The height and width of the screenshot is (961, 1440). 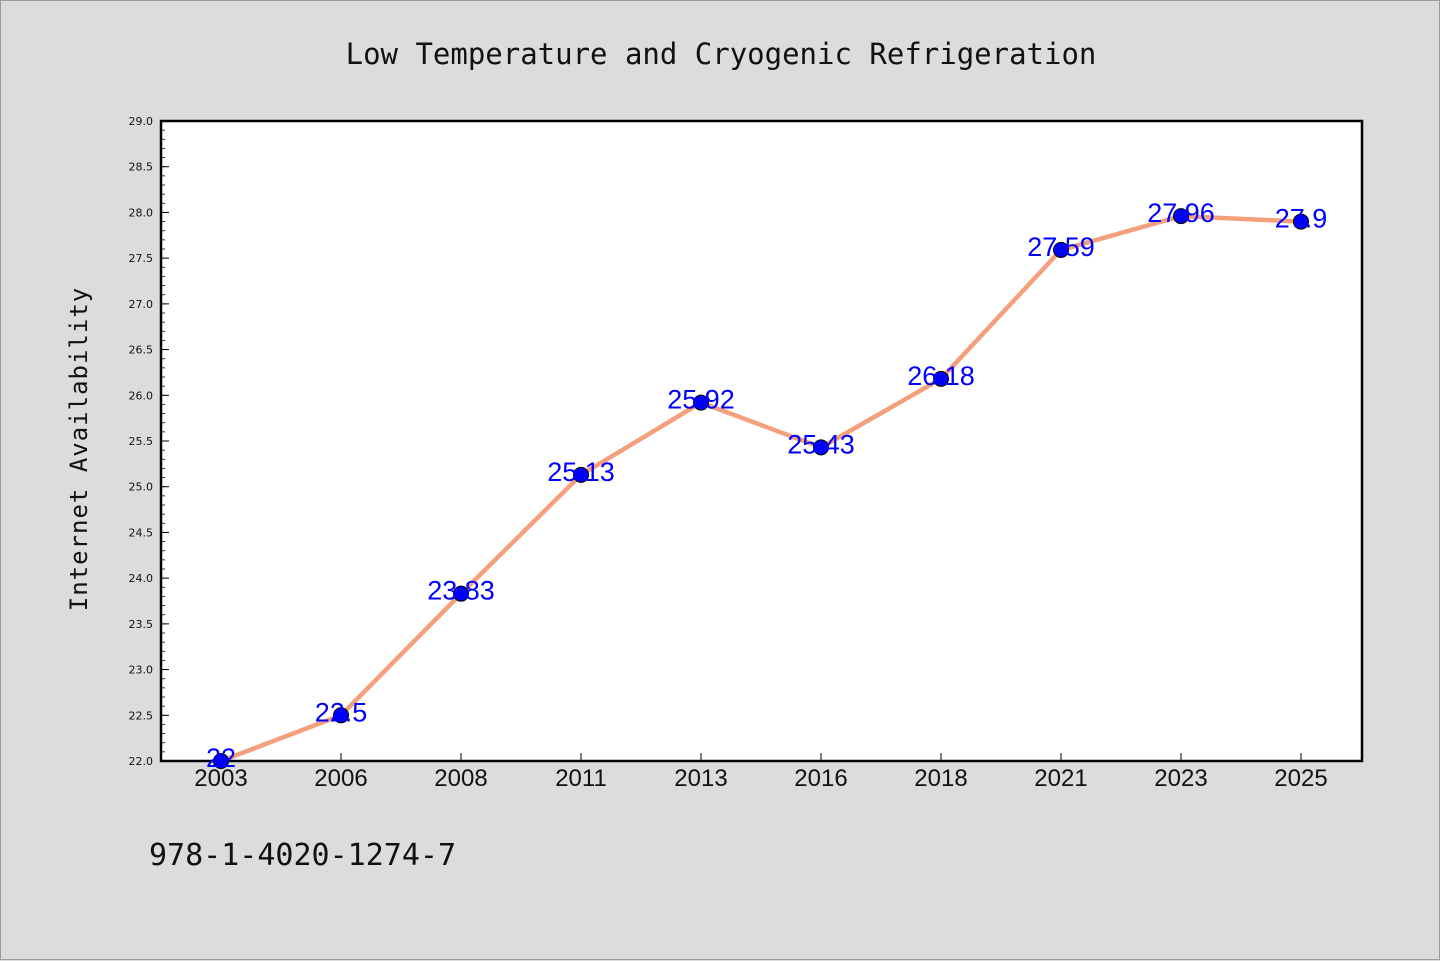 I want to click on data-label: 27.96, so click(x=1181, y=213).